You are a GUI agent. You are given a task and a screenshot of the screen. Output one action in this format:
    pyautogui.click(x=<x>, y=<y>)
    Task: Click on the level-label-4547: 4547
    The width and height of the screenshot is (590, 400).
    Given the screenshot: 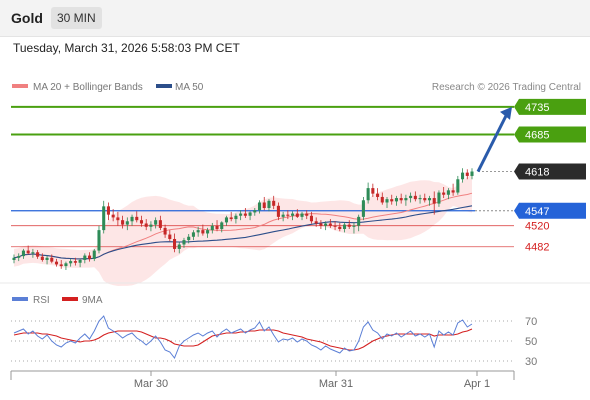 What is the action you would take?
    pyautogui.click(x=537, y=212)
    